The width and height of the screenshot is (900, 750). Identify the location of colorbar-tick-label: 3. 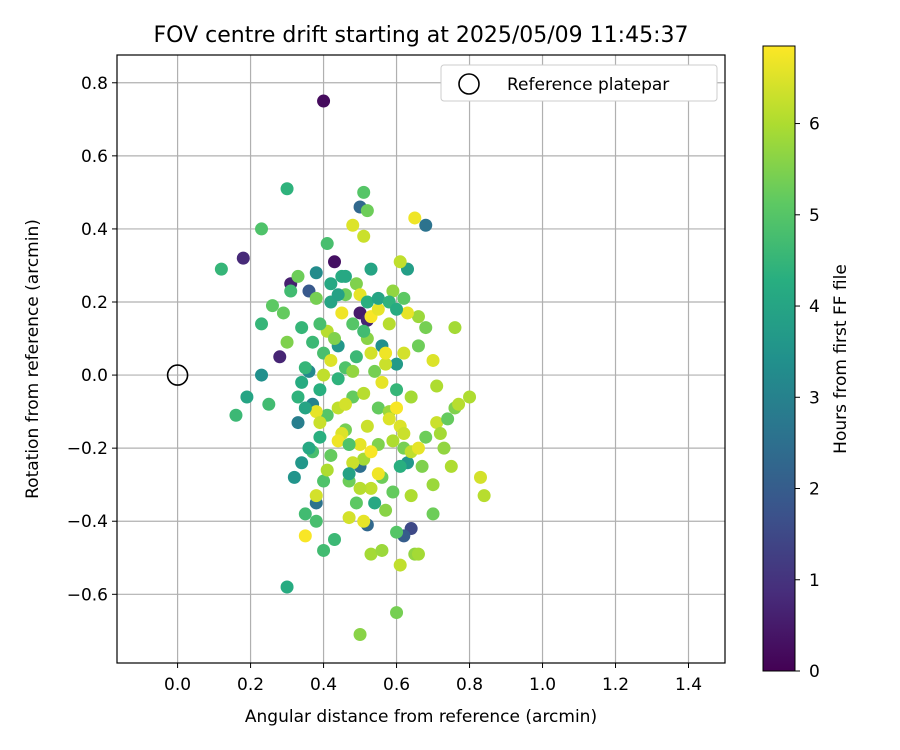
(814, 398).